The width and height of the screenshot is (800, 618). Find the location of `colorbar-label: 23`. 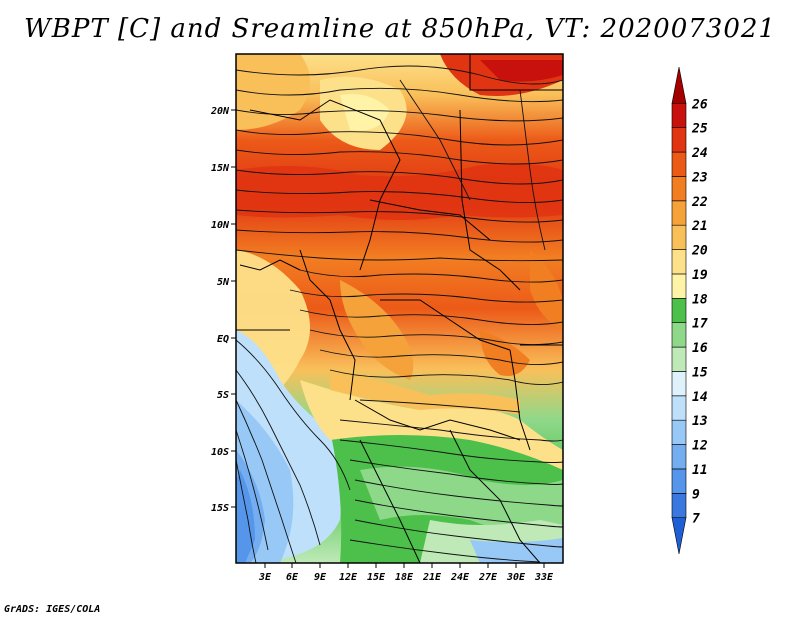

colorbar-label: 23 is located at coordinates (699, 177).